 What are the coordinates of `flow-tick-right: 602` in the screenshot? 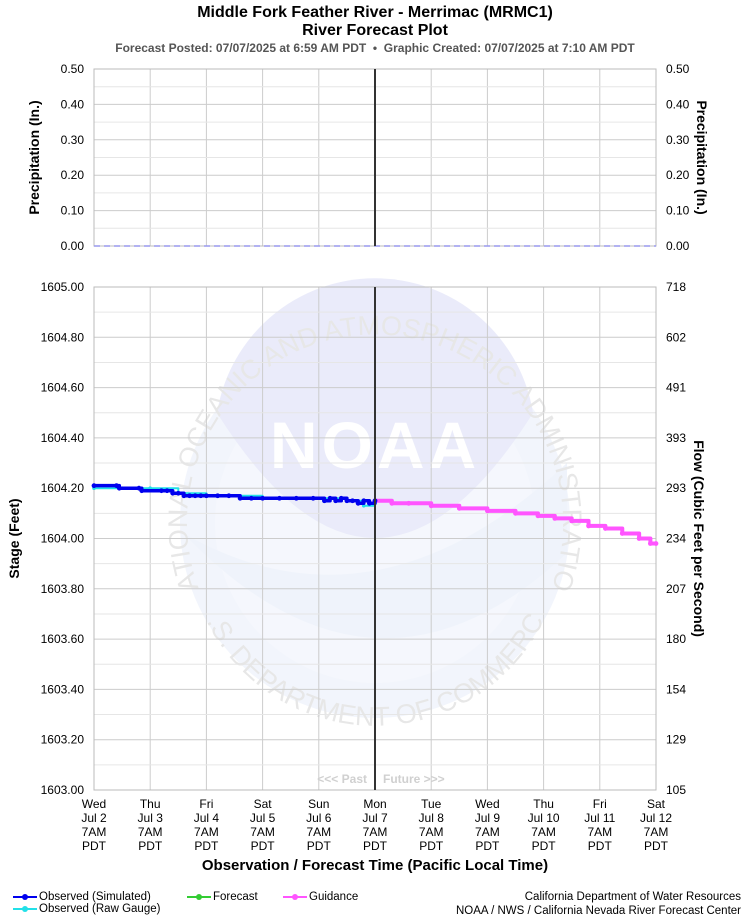 It's located at (676, 337).